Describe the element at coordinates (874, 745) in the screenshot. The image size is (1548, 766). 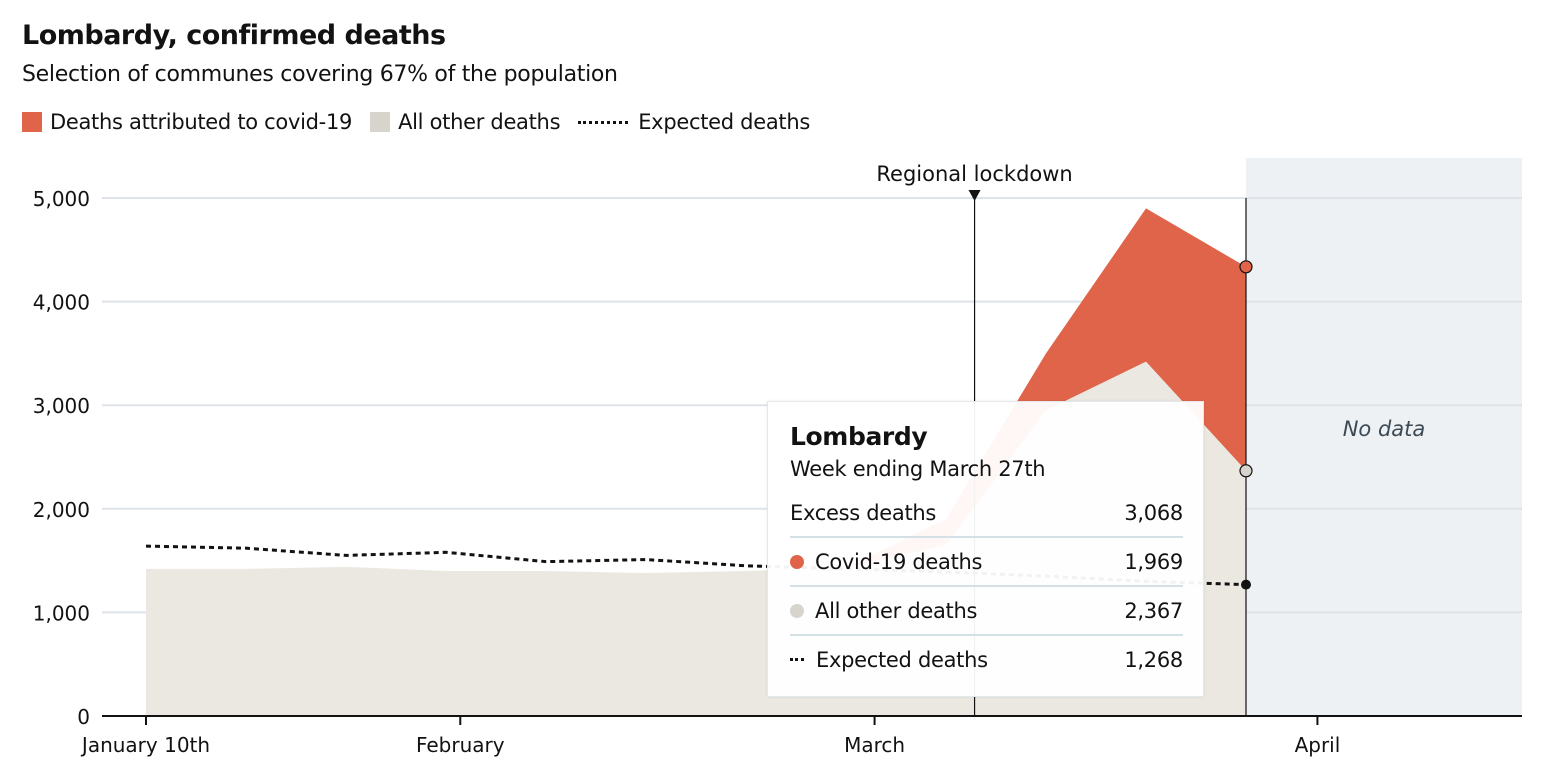
I see `x-tick-label: March` at that location.